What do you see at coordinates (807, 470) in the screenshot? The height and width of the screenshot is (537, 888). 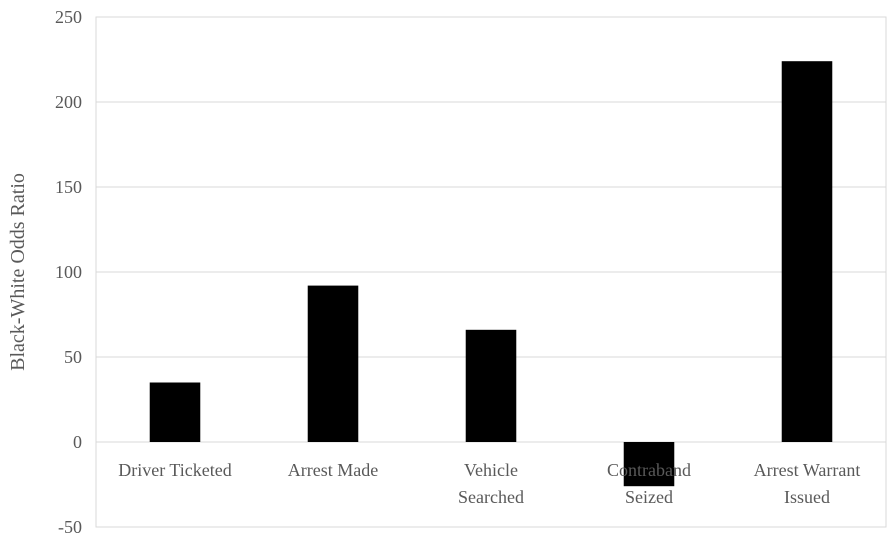 I see `x-category-label-line: Arrest Warrant` at bounding box center [807, 470].